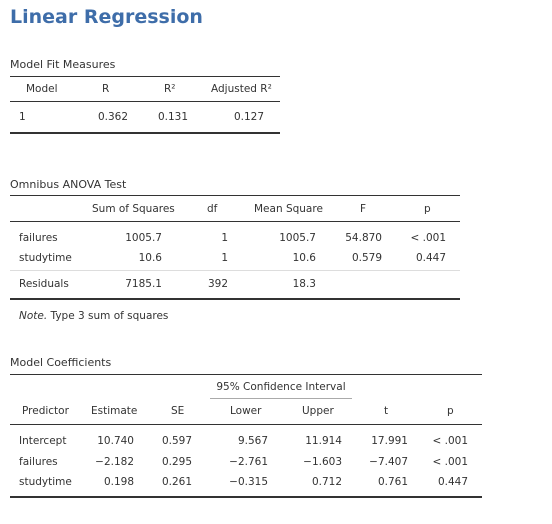  I want to click on coef-row1-lower: 9.567, so click(252, 441).